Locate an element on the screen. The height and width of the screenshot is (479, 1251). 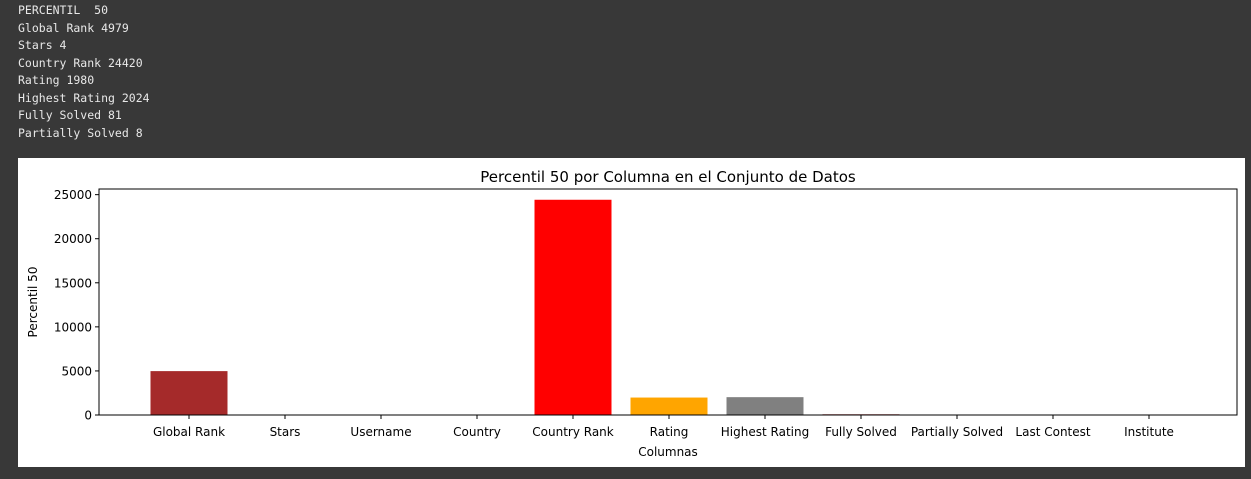
bar-highest-rating is located at coordinates (765, 406).